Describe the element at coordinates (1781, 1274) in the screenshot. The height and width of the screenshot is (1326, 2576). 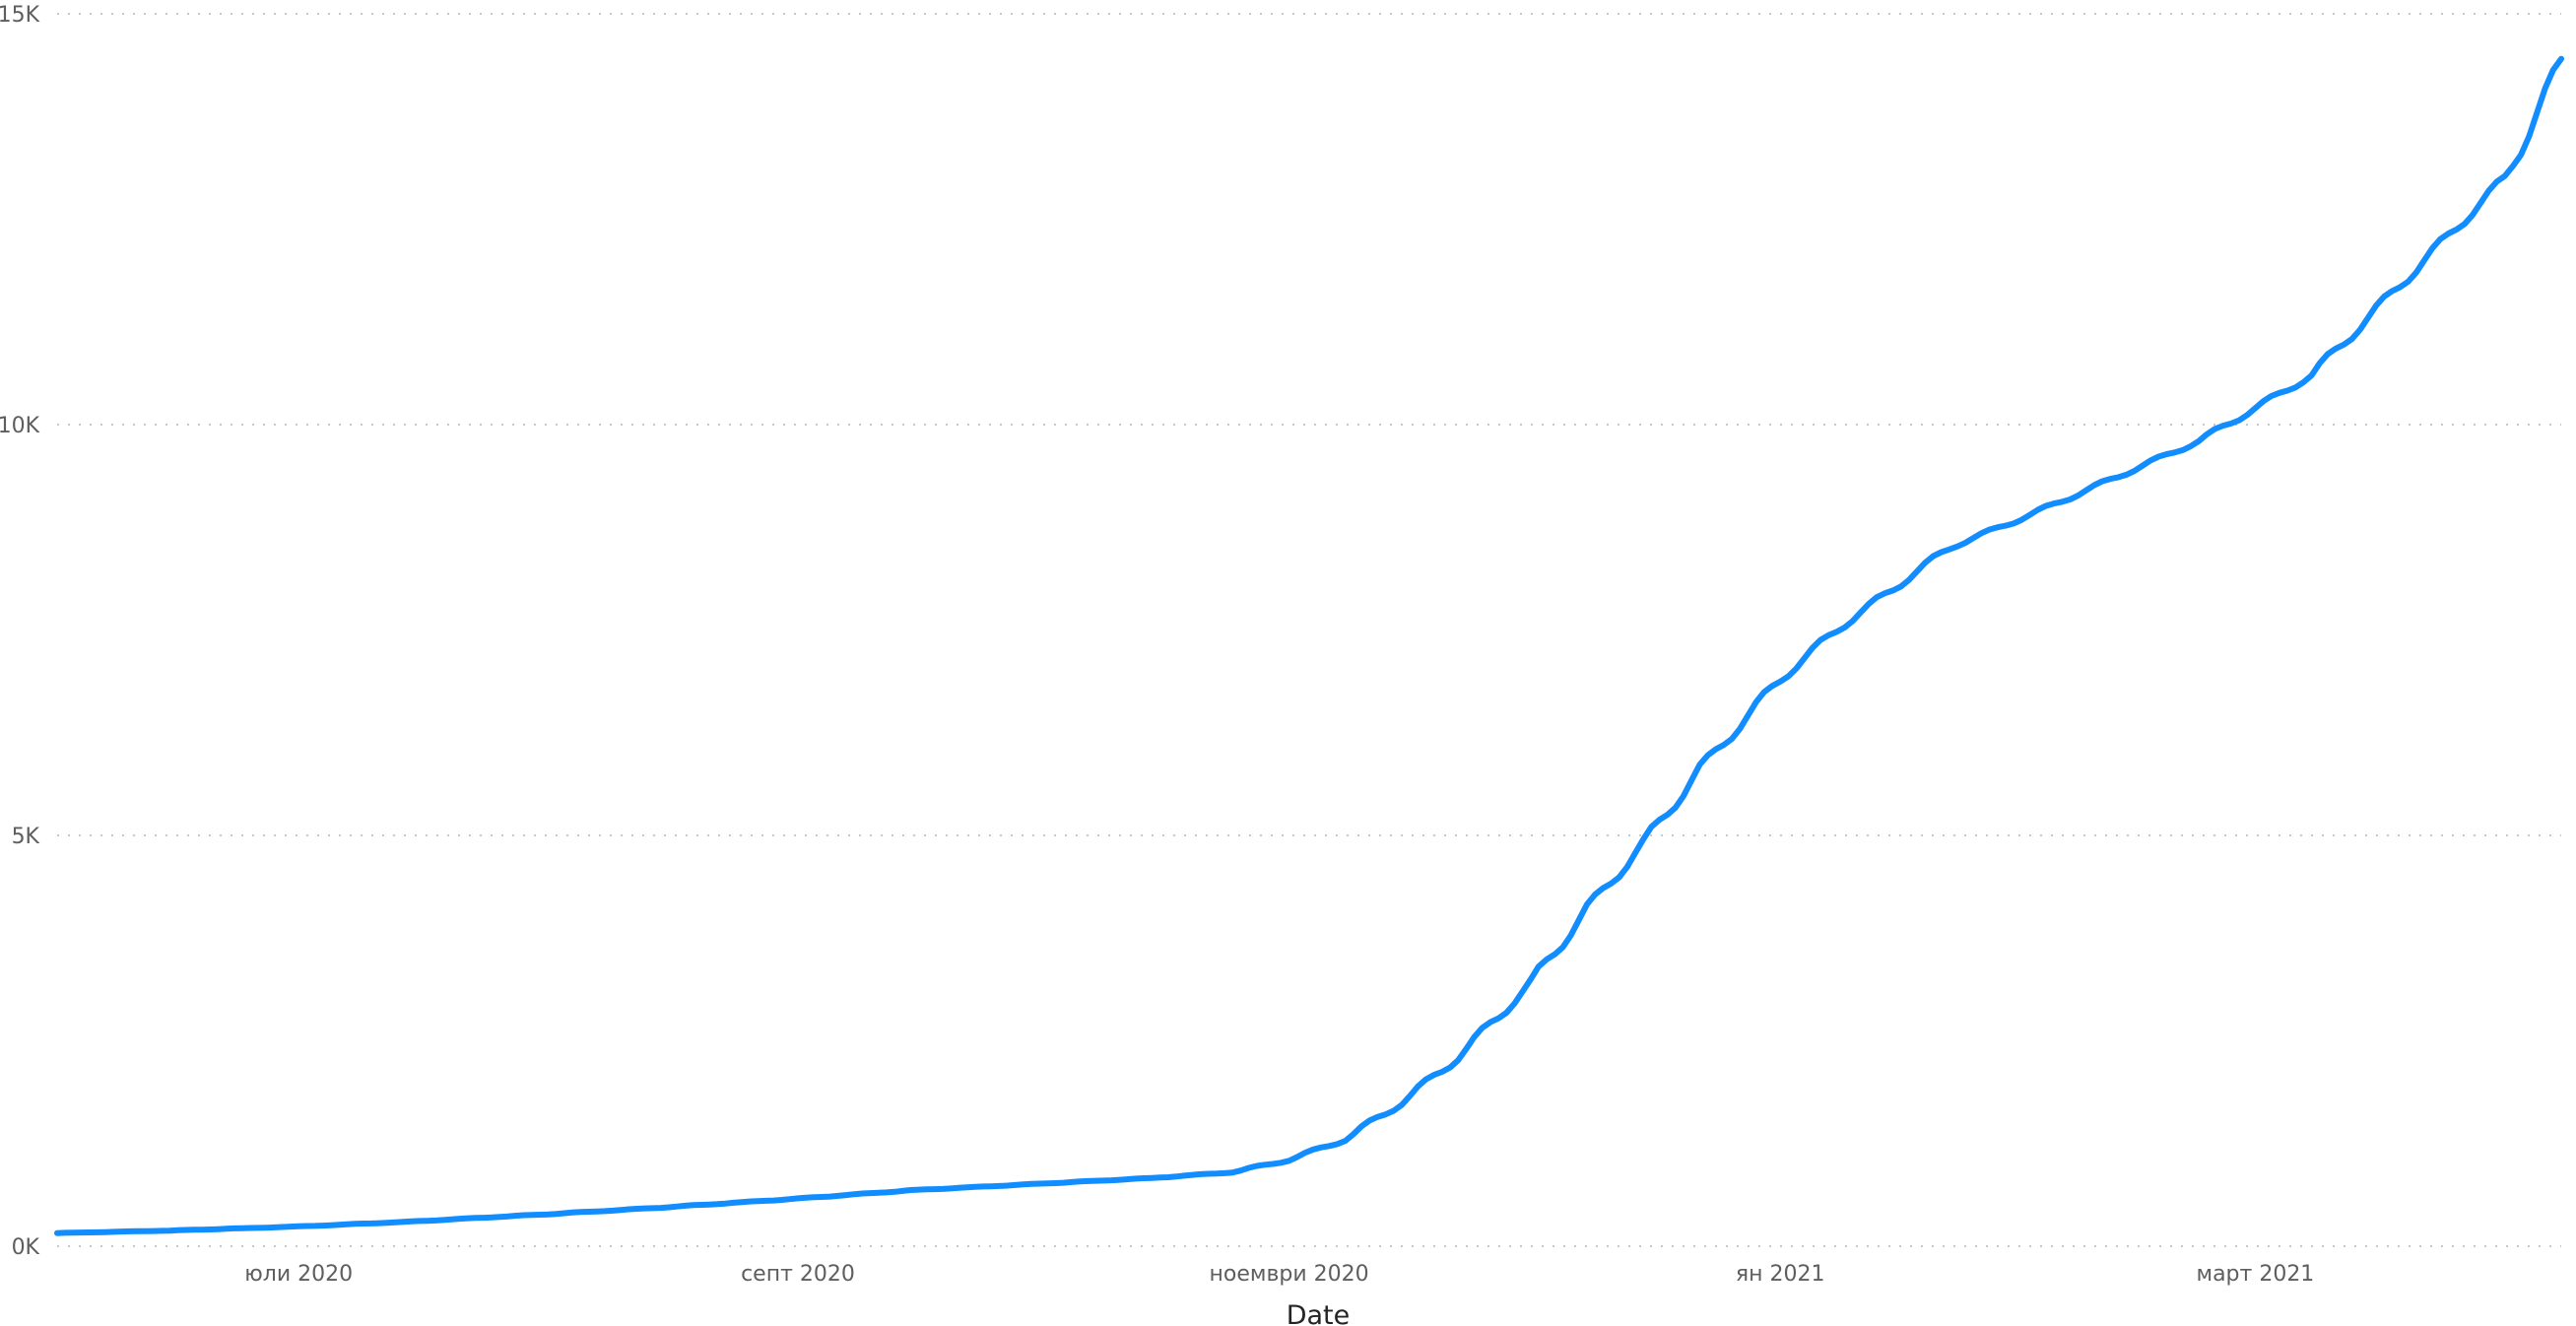
I see `x-tick-label: ян 2021` at that location.